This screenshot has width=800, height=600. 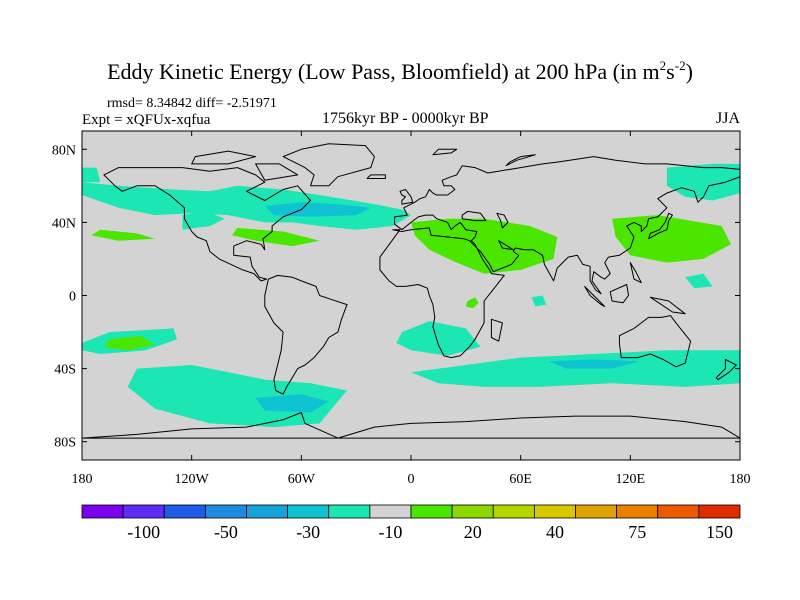 What do you see at coordinates (520, 479) in the screenshot?
I see `lon-tick-label: 60E` at bounding box center [520, 479].